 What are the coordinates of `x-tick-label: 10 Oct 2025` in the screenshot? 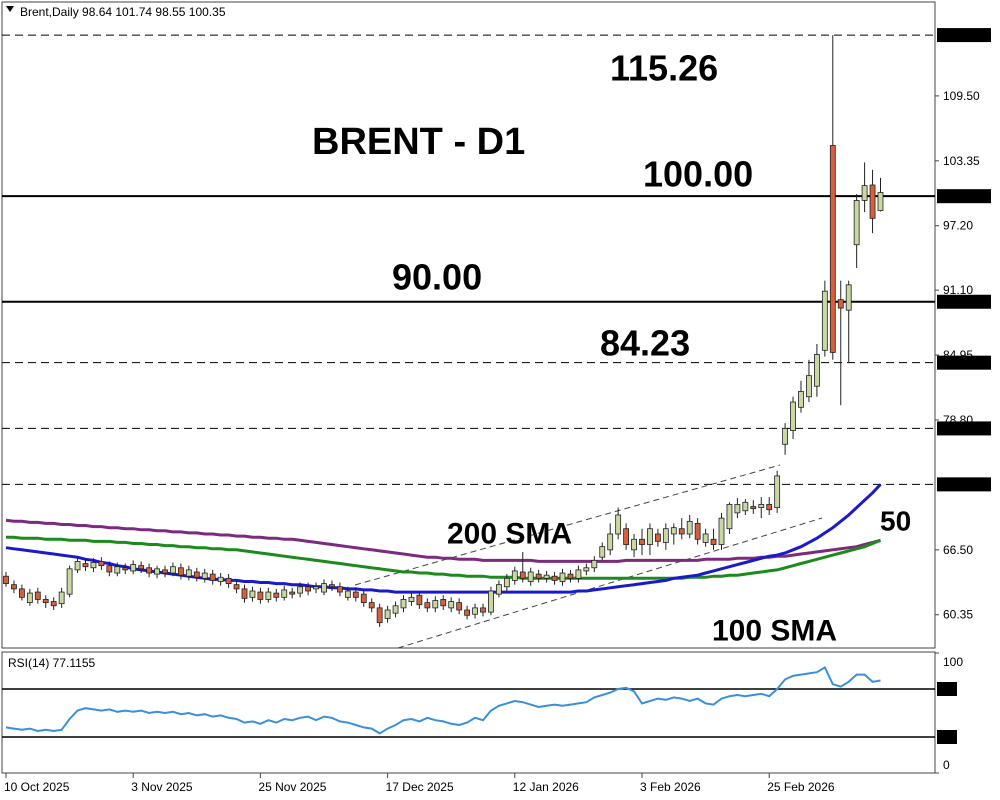 It's located at (37, 787).